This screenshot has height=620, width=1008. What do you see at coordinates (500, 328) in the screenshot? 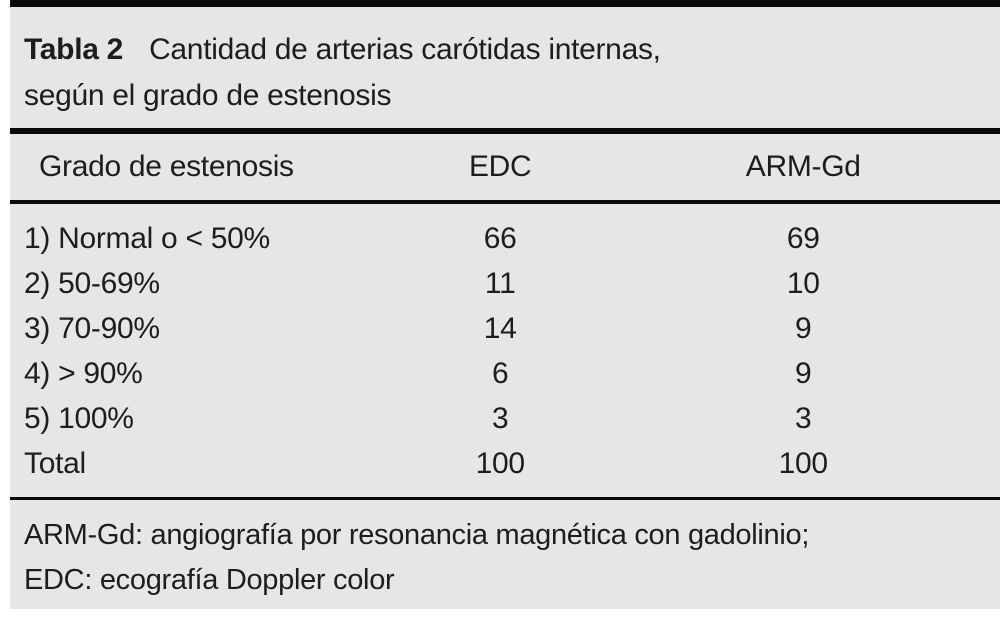
I see `row-edc-value: 14` at bounding box center [500, 328].